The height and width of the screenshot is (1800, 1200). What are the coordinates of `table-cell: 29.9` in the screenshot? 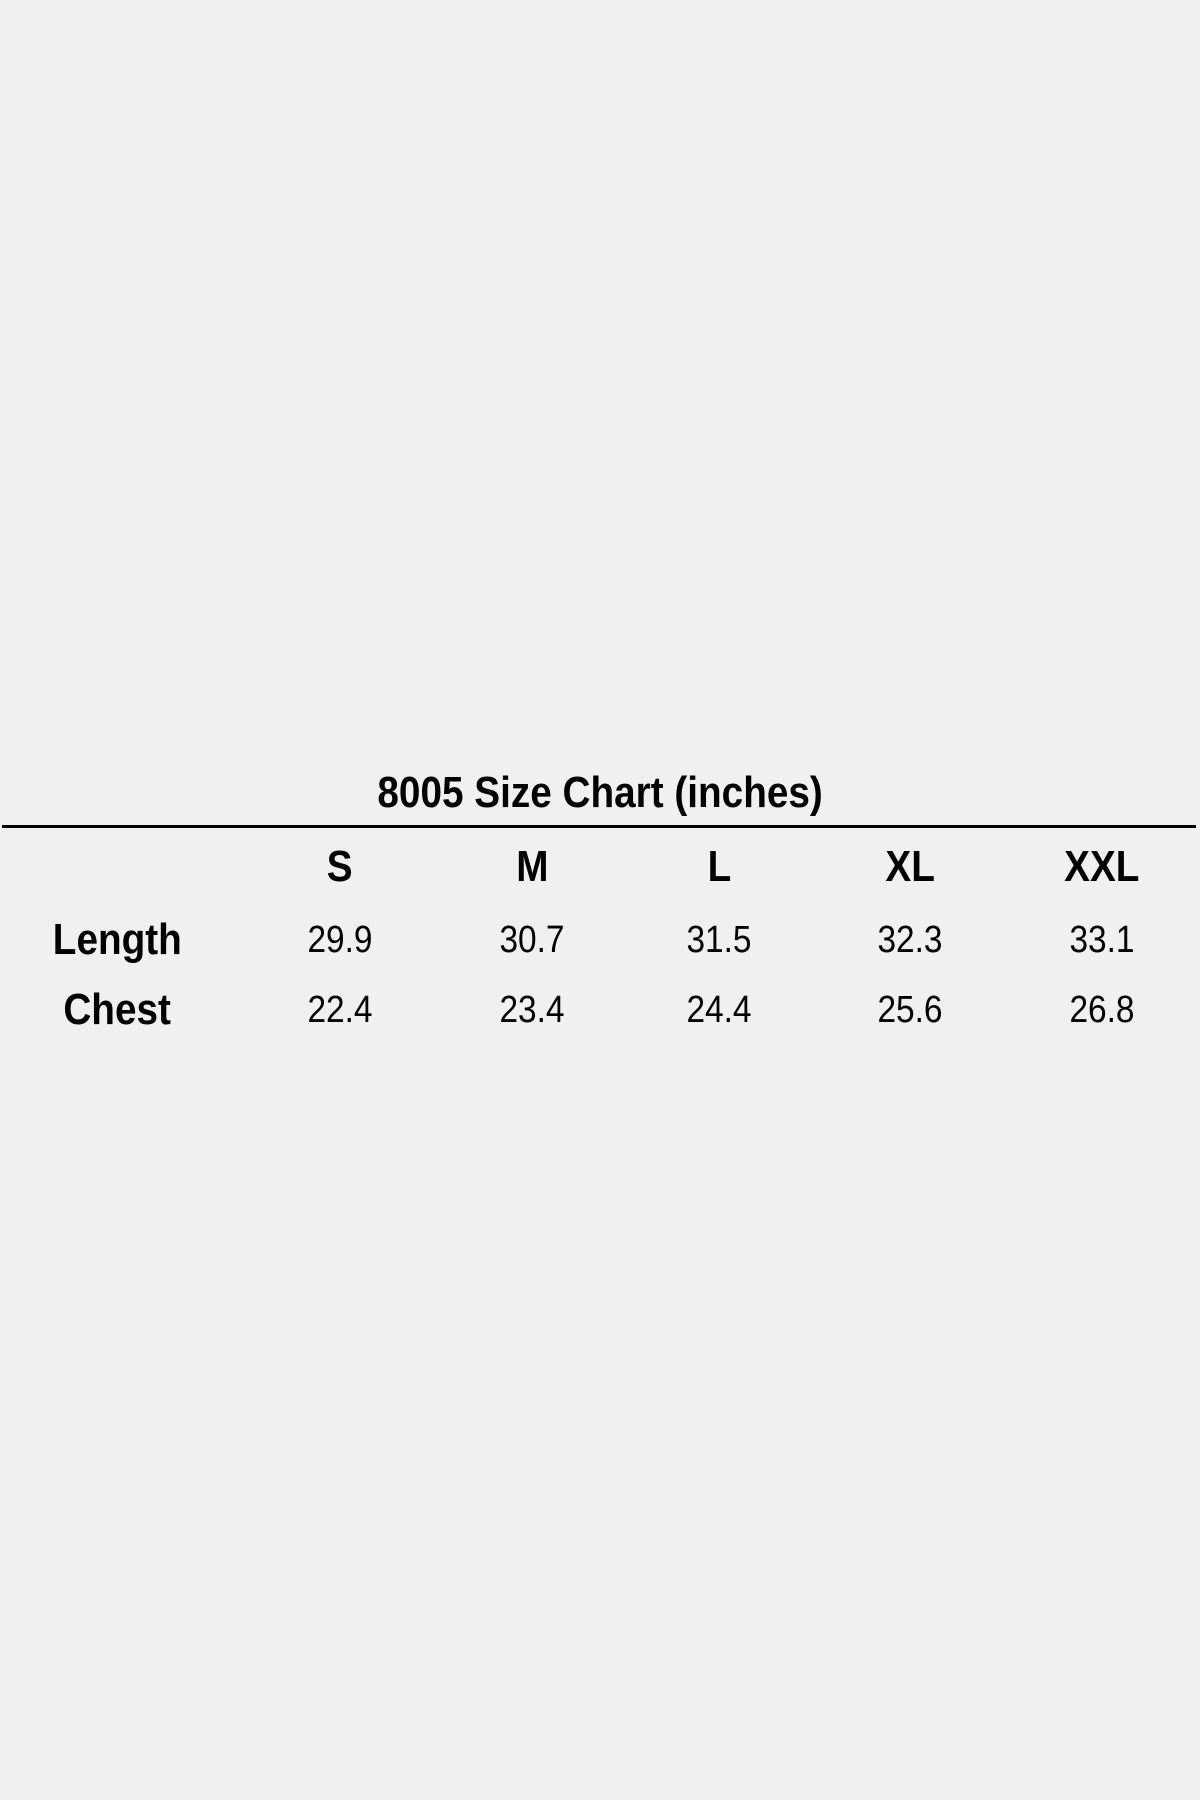 It's located at (340, 940).